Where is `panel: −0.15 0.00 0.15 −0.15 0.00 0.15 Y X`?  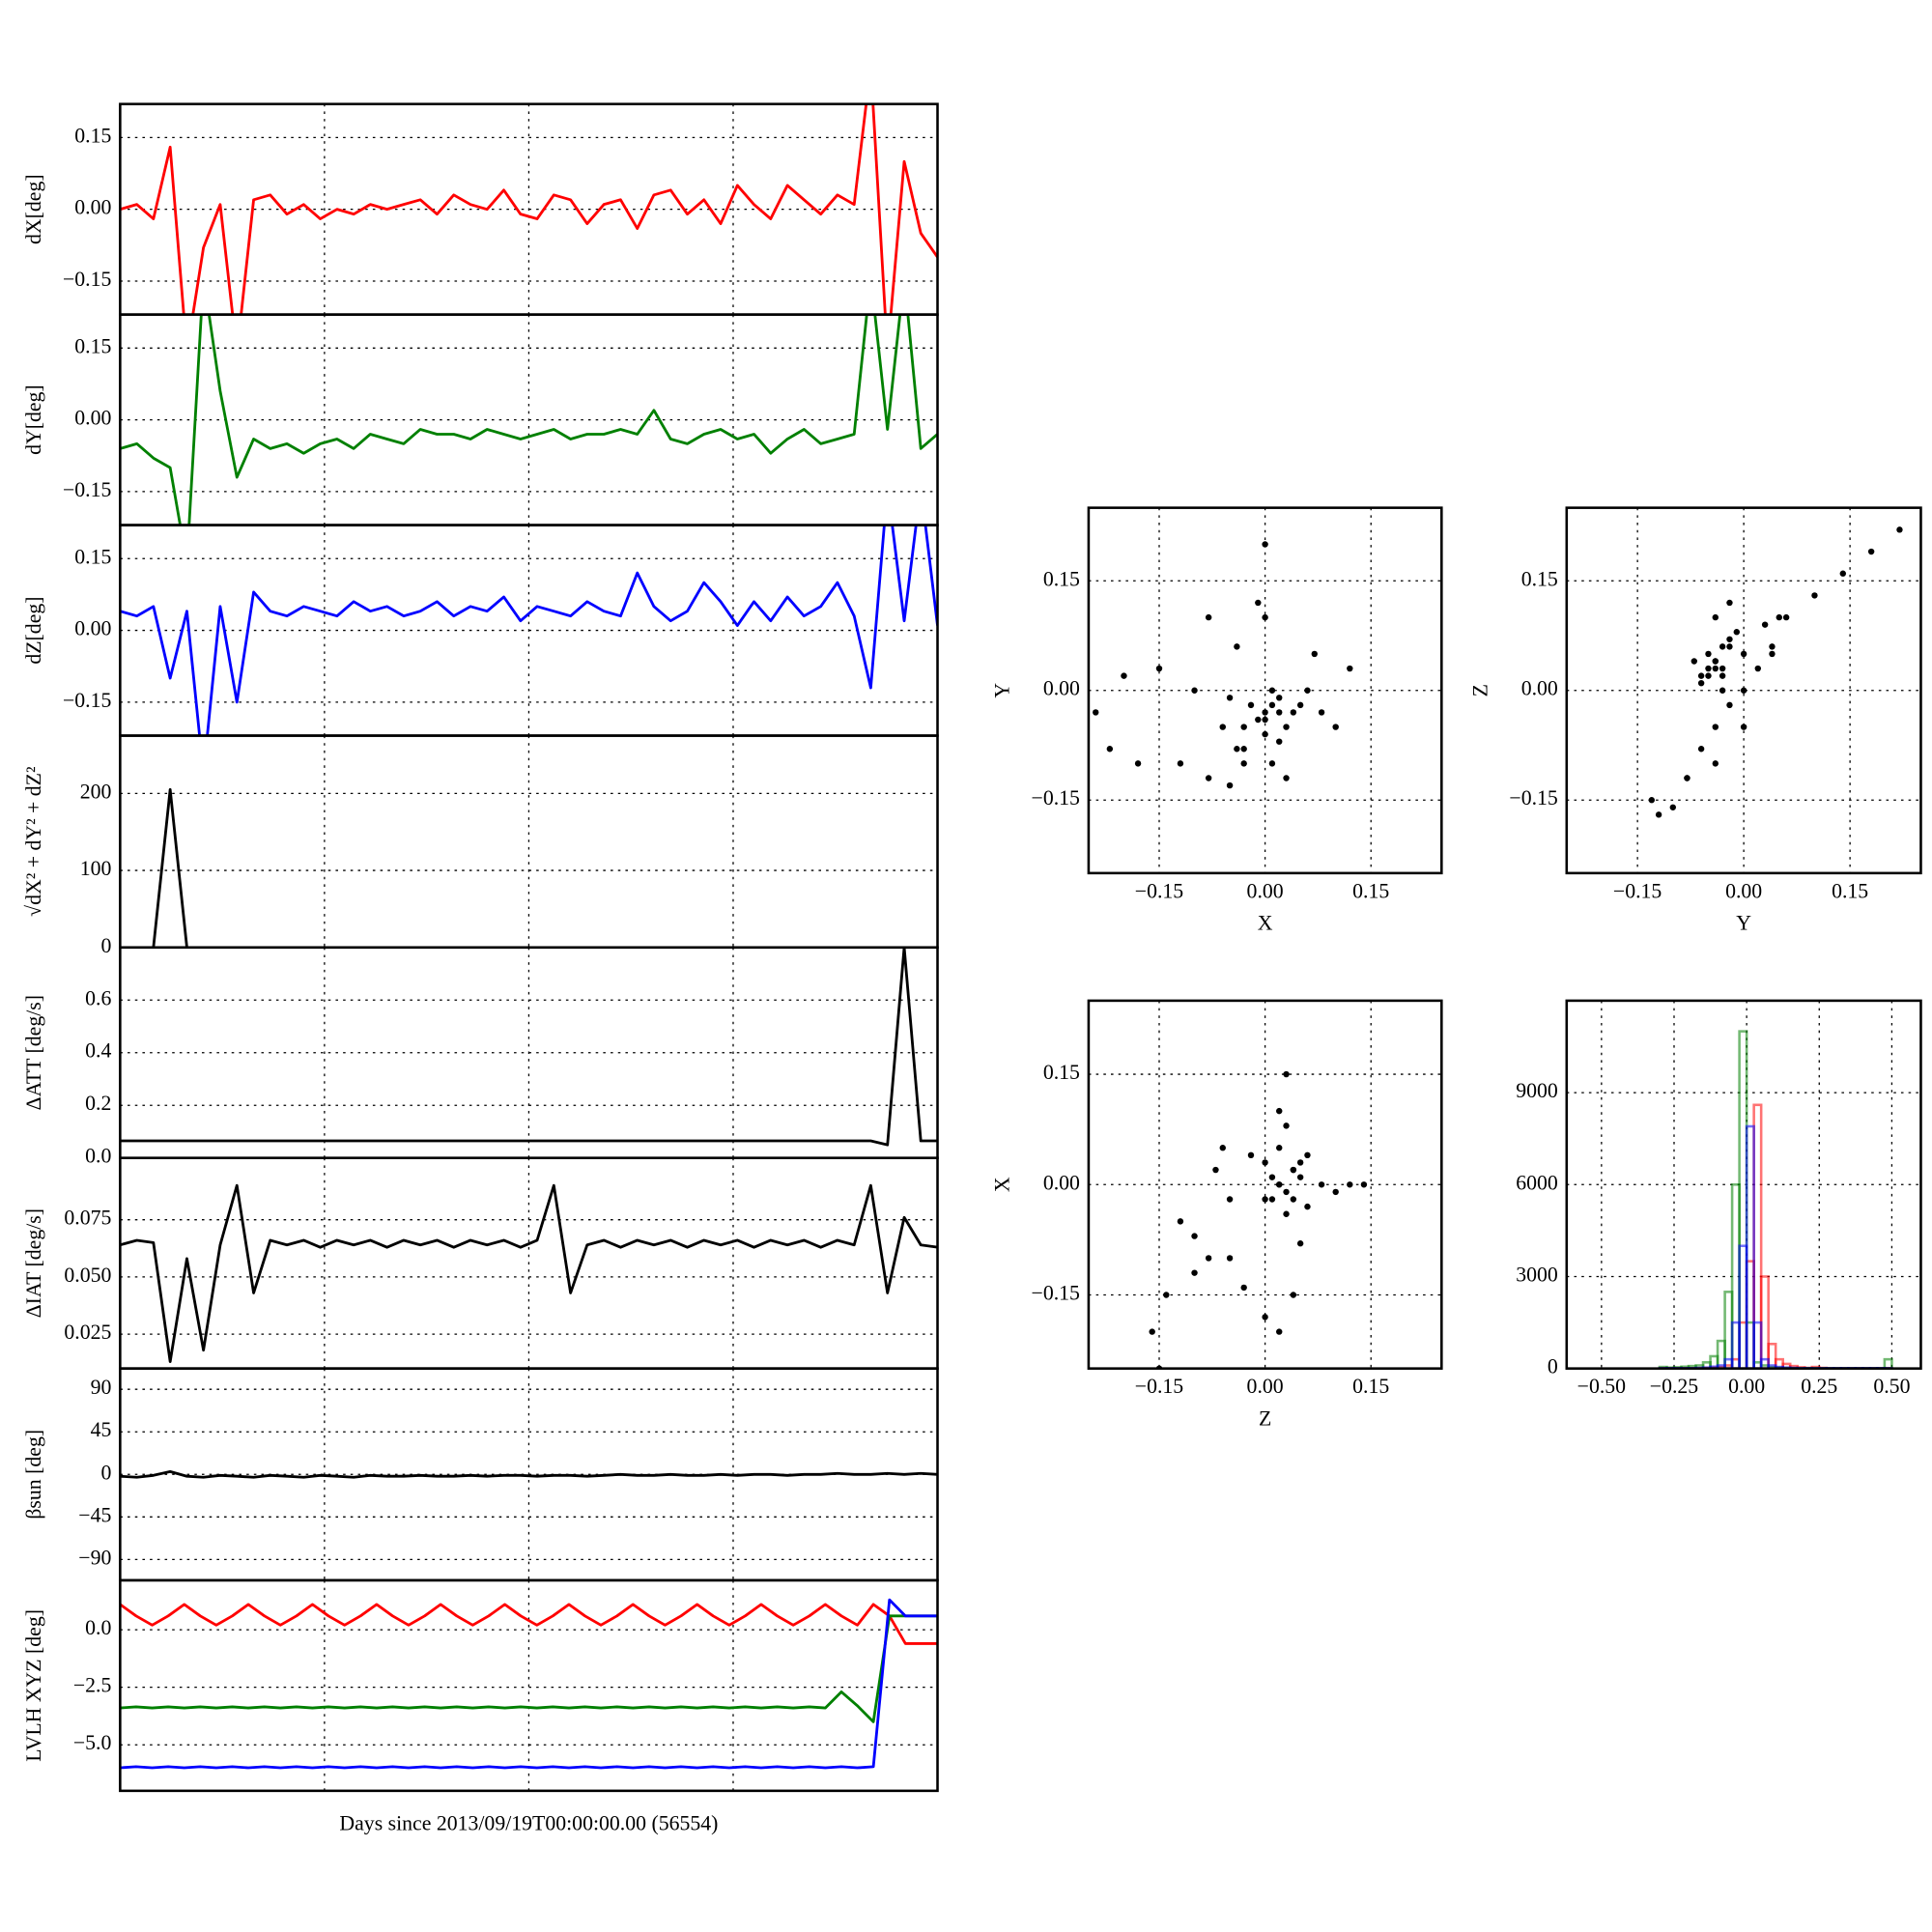 panel: −0.15 0.00 0.15 −0.15 0.00 0.15 Y X is located at coordinates (1217, 720).